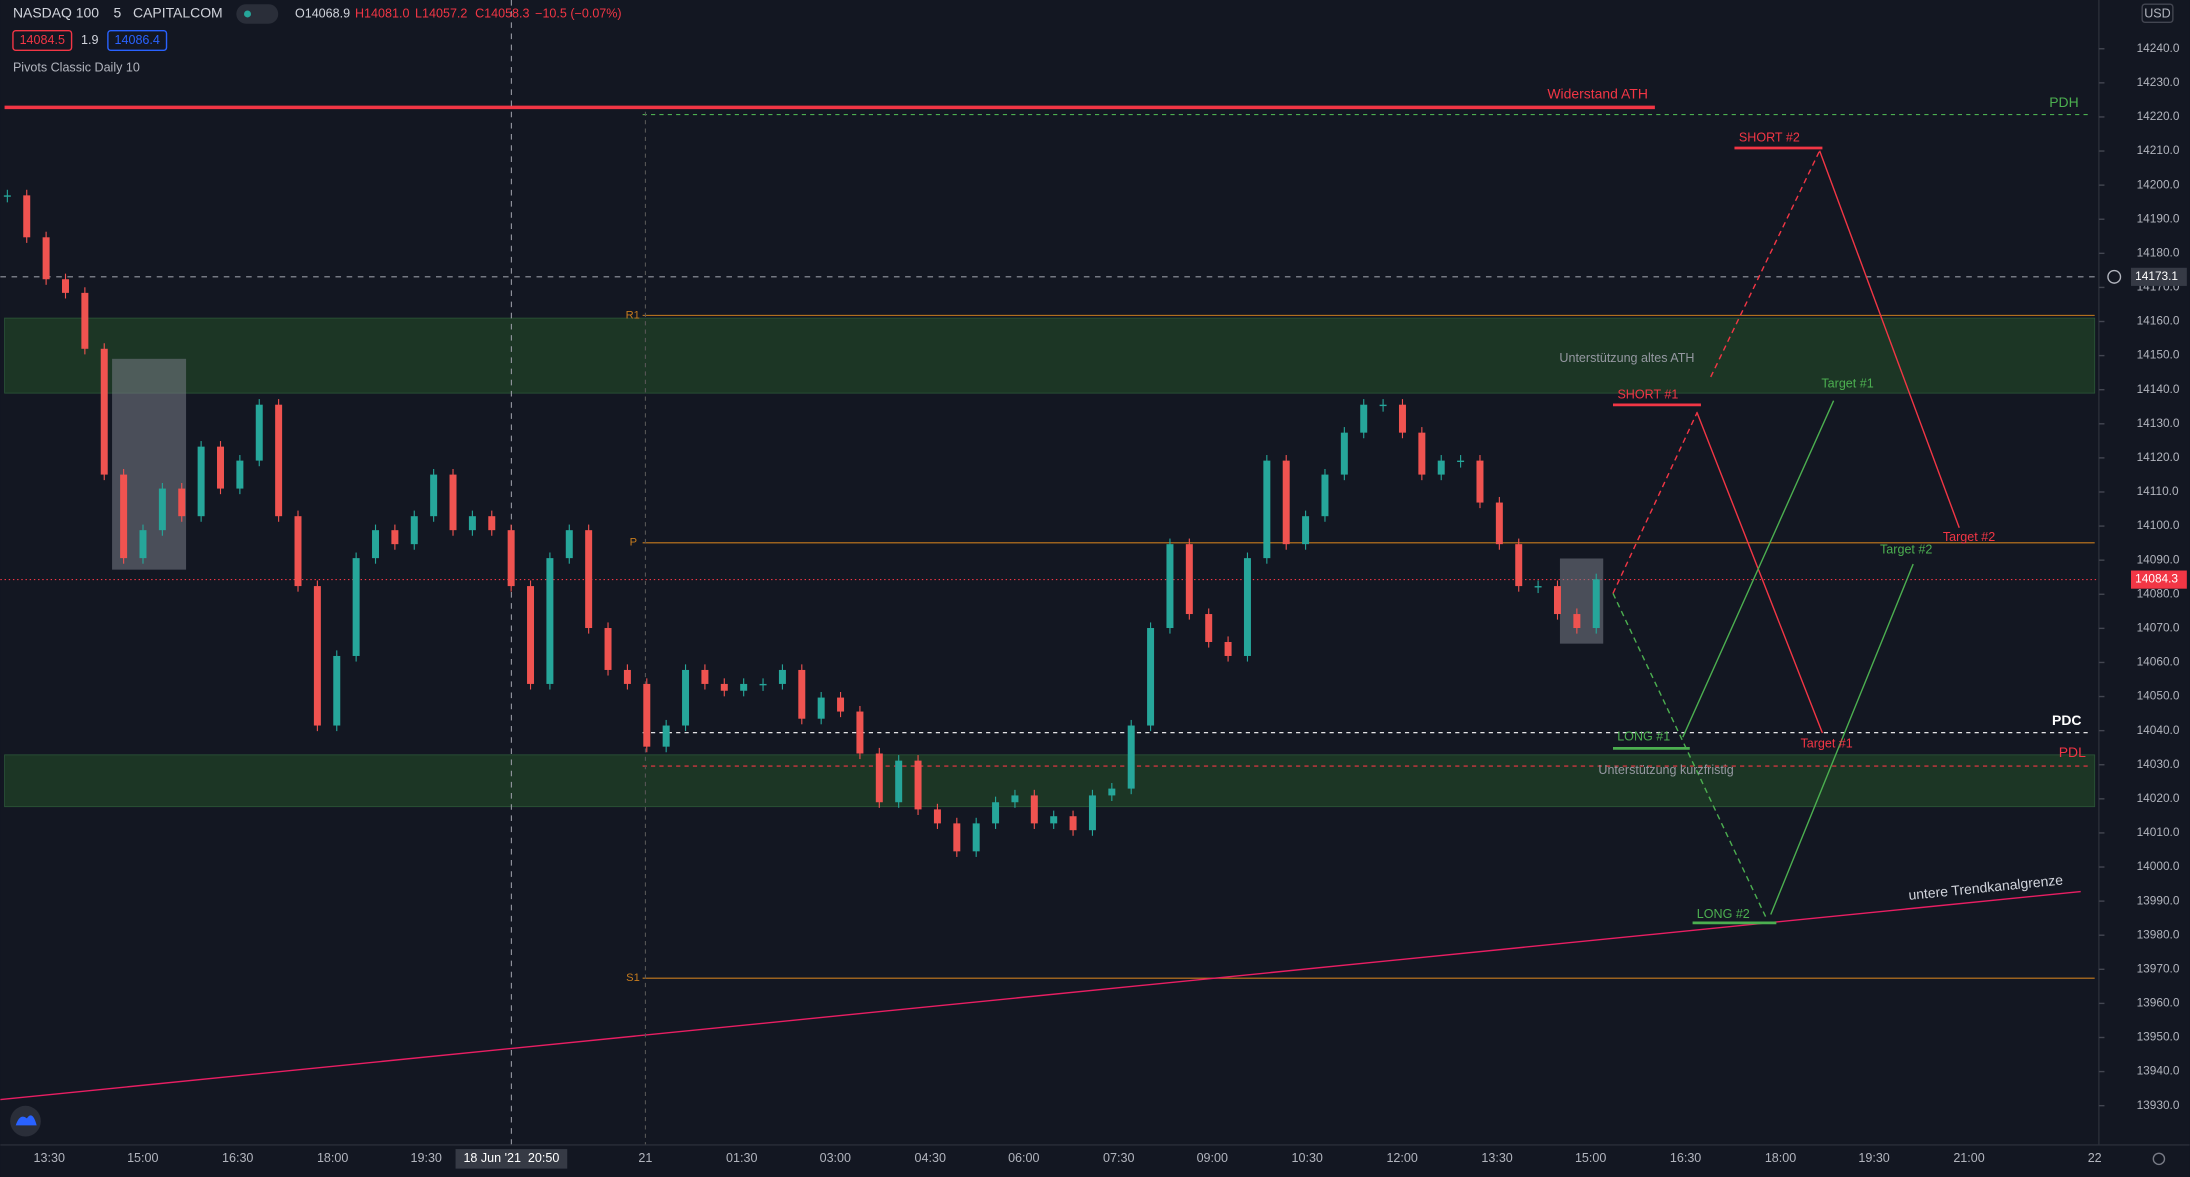 The height and width of the screenshot is (1177, 2190). I want to click on y-tick-label: 14090.0, so click(2158, 559).